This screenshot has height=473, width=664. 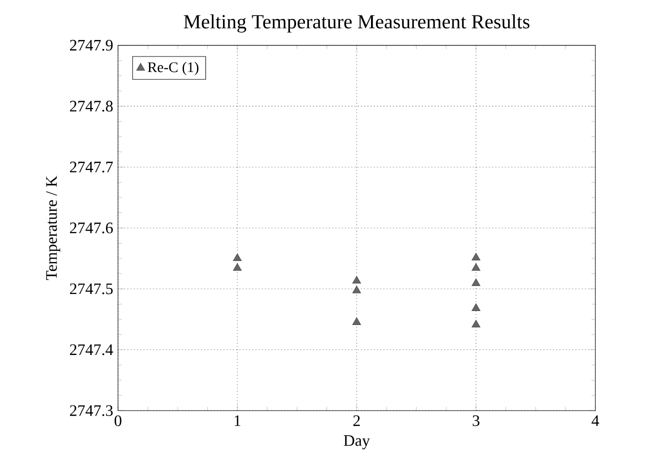 I want to click on y-tick-label: 2747.9, so click(x=91, y=45).